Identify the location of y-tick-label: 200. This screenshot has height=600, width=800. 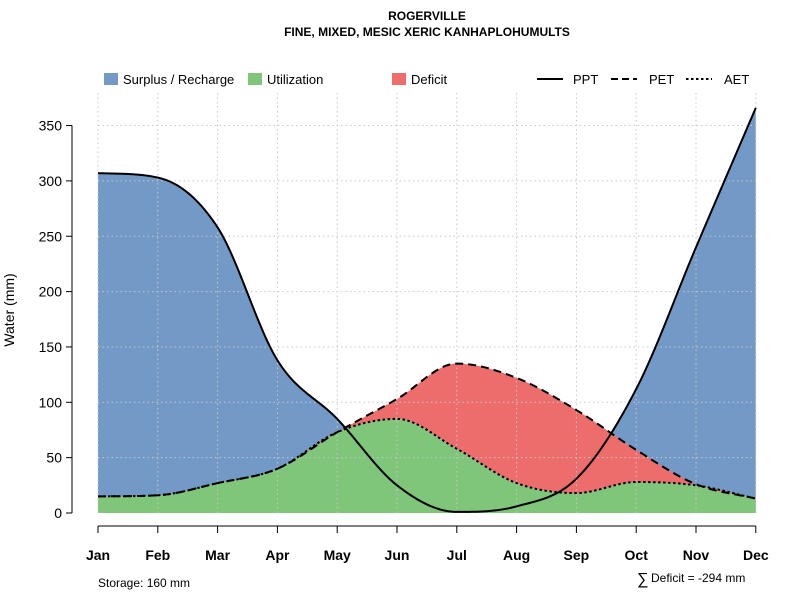
(51, 292).